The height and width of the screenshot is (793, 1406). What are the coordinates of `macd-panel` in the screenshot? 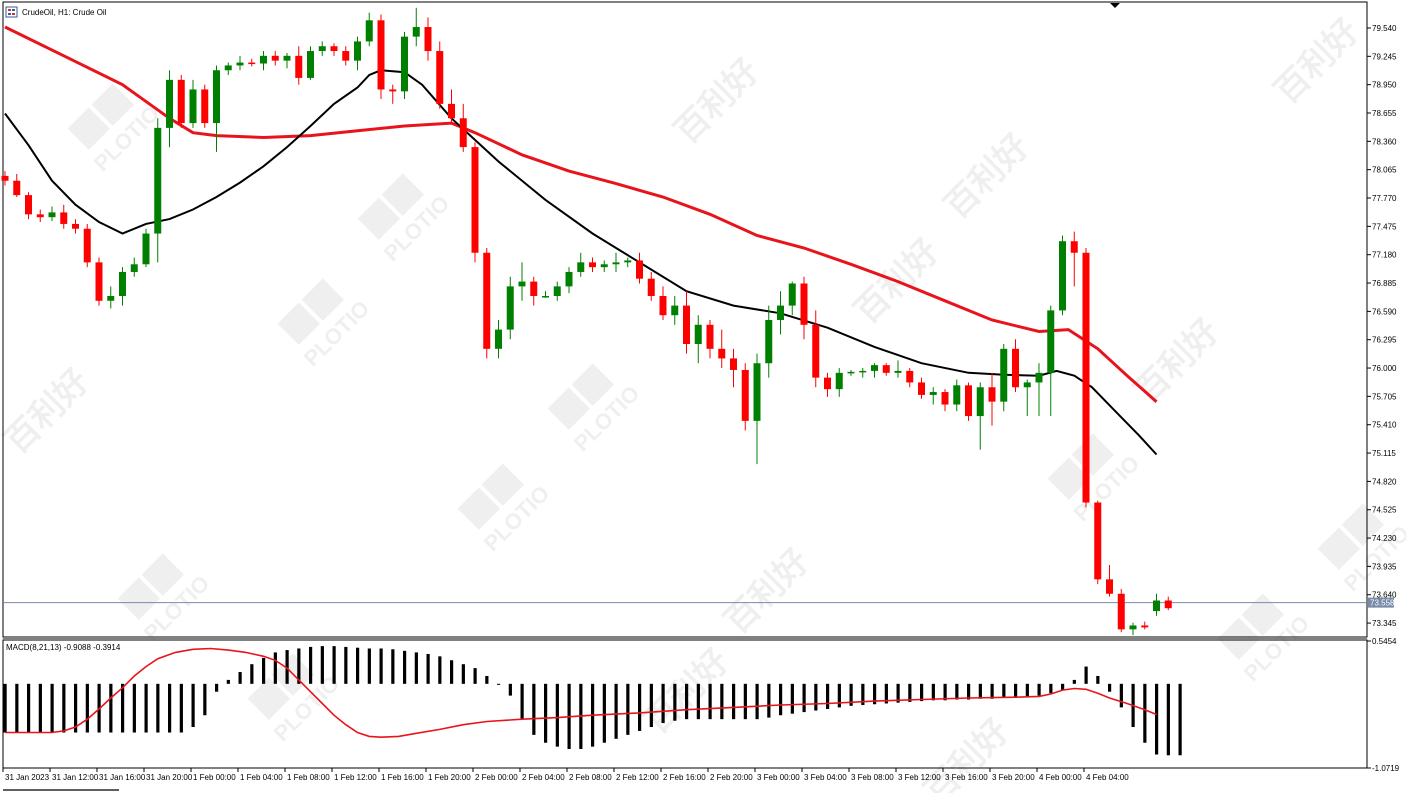 It's located at (592, 701).